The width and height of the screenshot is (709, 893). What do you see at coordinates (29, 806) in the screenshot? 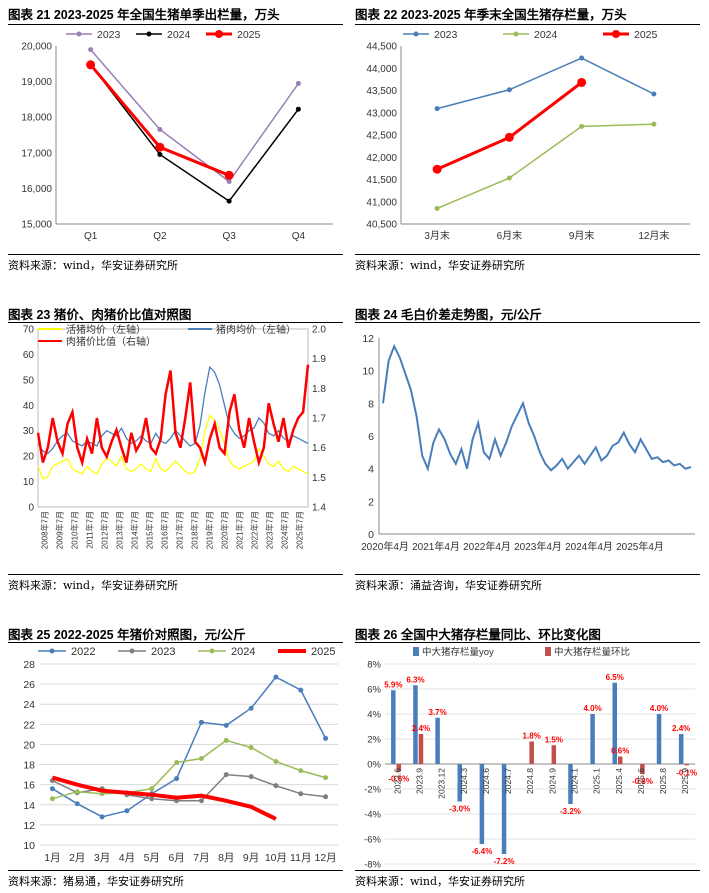
I see `y-tick-label: 14` at bounding box center [29, 806].